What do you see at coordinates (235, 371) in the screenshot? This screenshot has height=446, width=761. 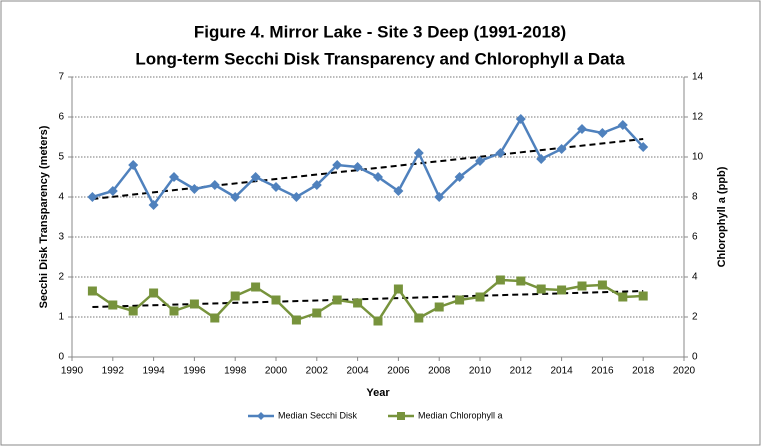 I see `x-tick-label: 1998` at bounding box center [235, 371].